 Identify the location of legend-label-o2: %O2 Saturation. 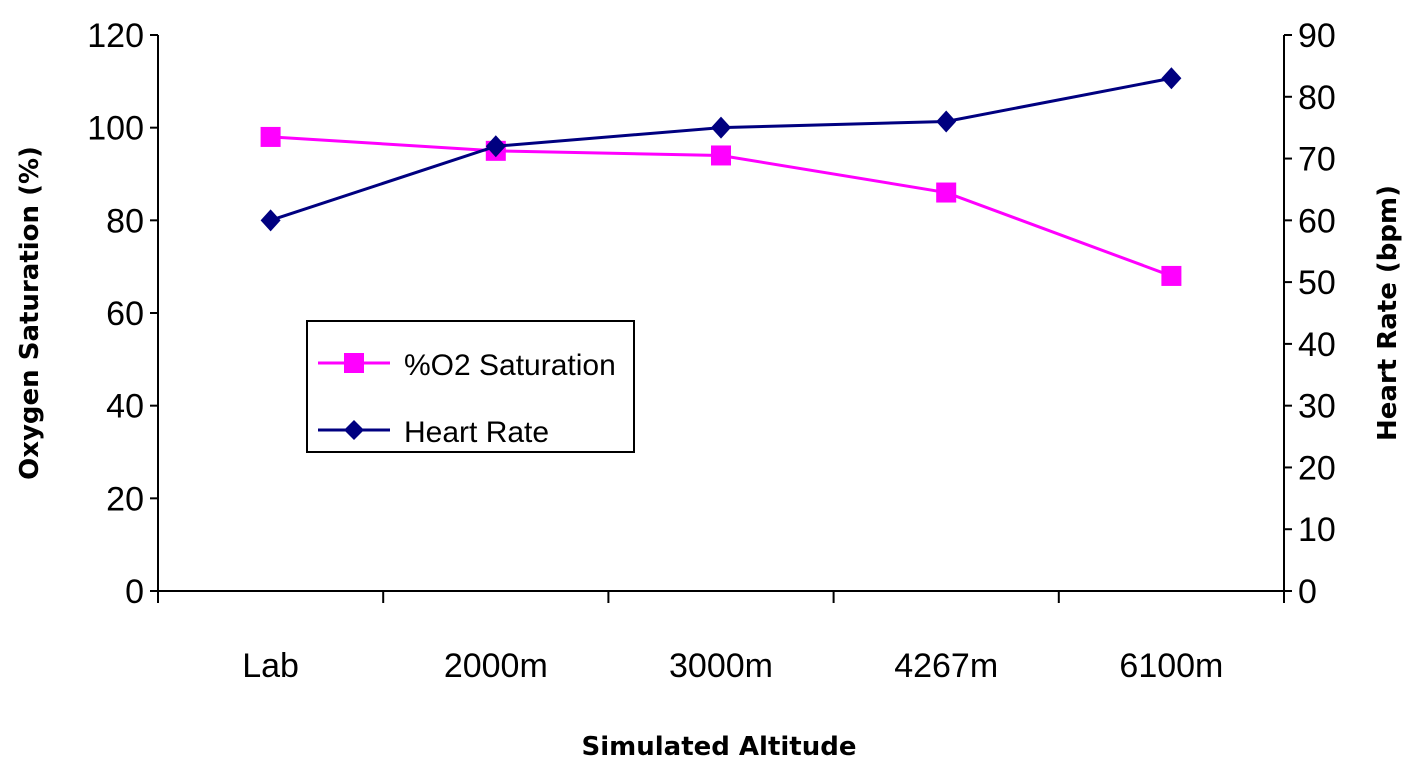
(510, 365).